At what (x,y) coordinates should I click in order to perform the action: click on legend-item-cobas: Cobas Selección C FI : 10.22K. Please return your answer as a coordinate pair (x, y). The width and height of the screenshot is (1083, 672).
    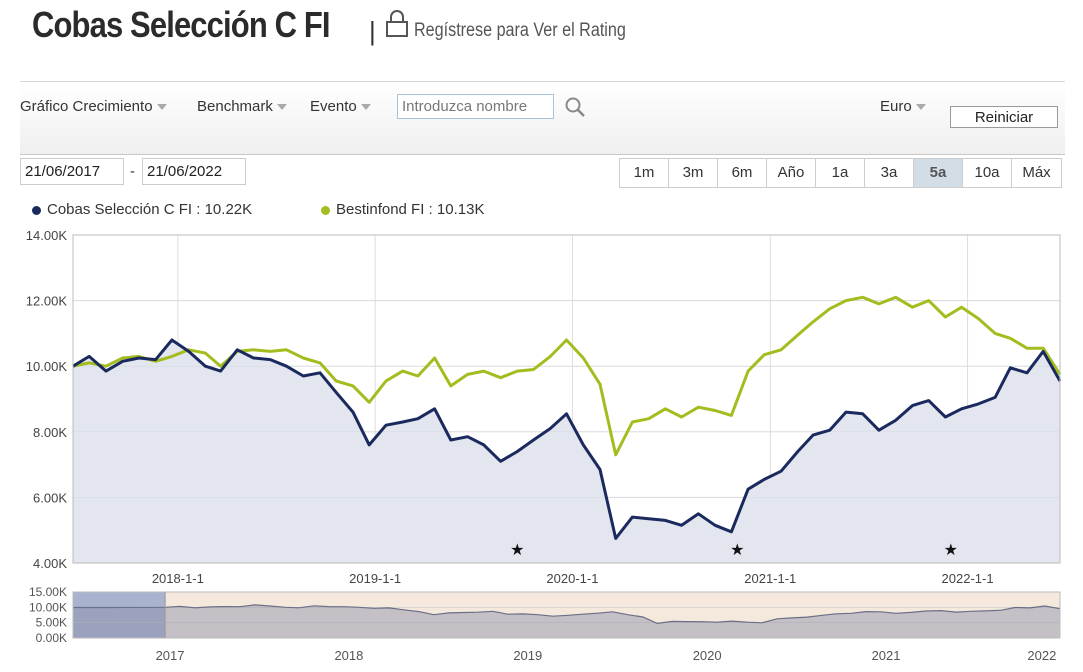
    Looking at the image, I should click on (142, 209).